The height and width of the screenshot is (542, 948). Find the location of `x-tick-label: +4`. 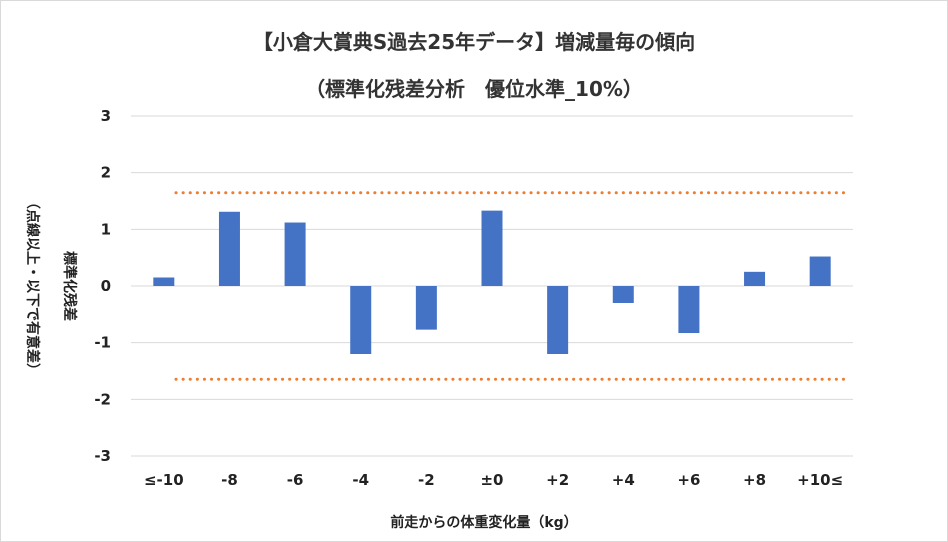

x-tick-label: +4 is located at coordinates (623, 480).